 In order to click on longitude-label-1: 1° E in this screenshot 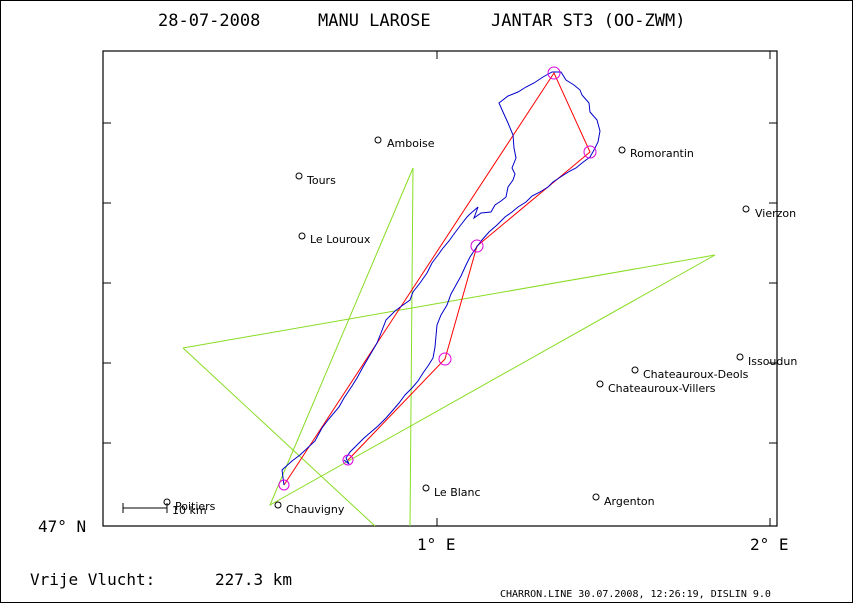, I will do `click(436, 544)`.